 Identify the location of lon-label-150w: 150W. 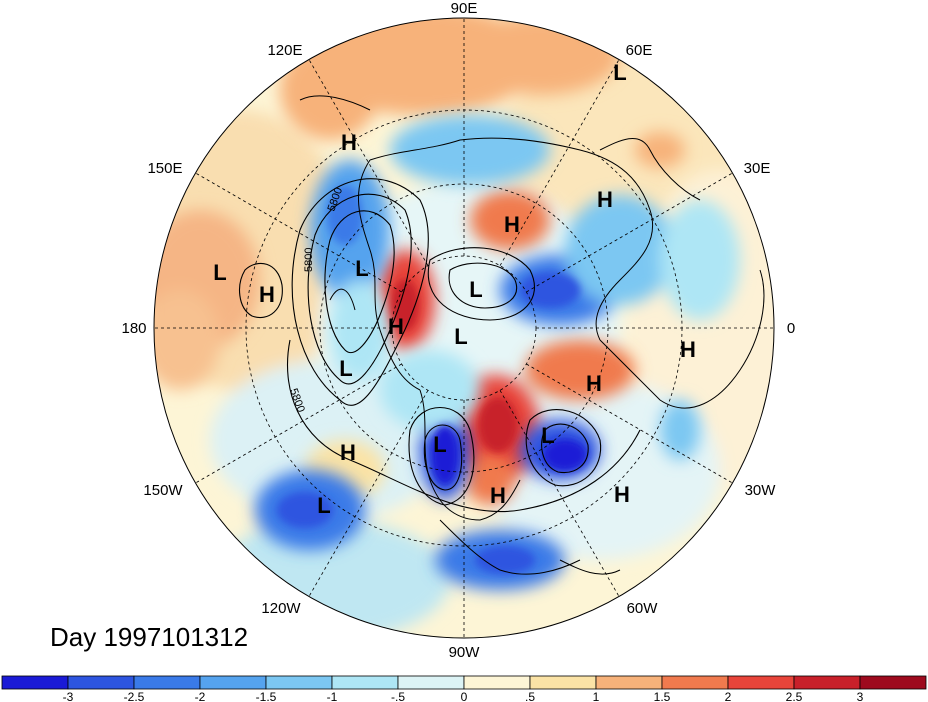
(163, 490).